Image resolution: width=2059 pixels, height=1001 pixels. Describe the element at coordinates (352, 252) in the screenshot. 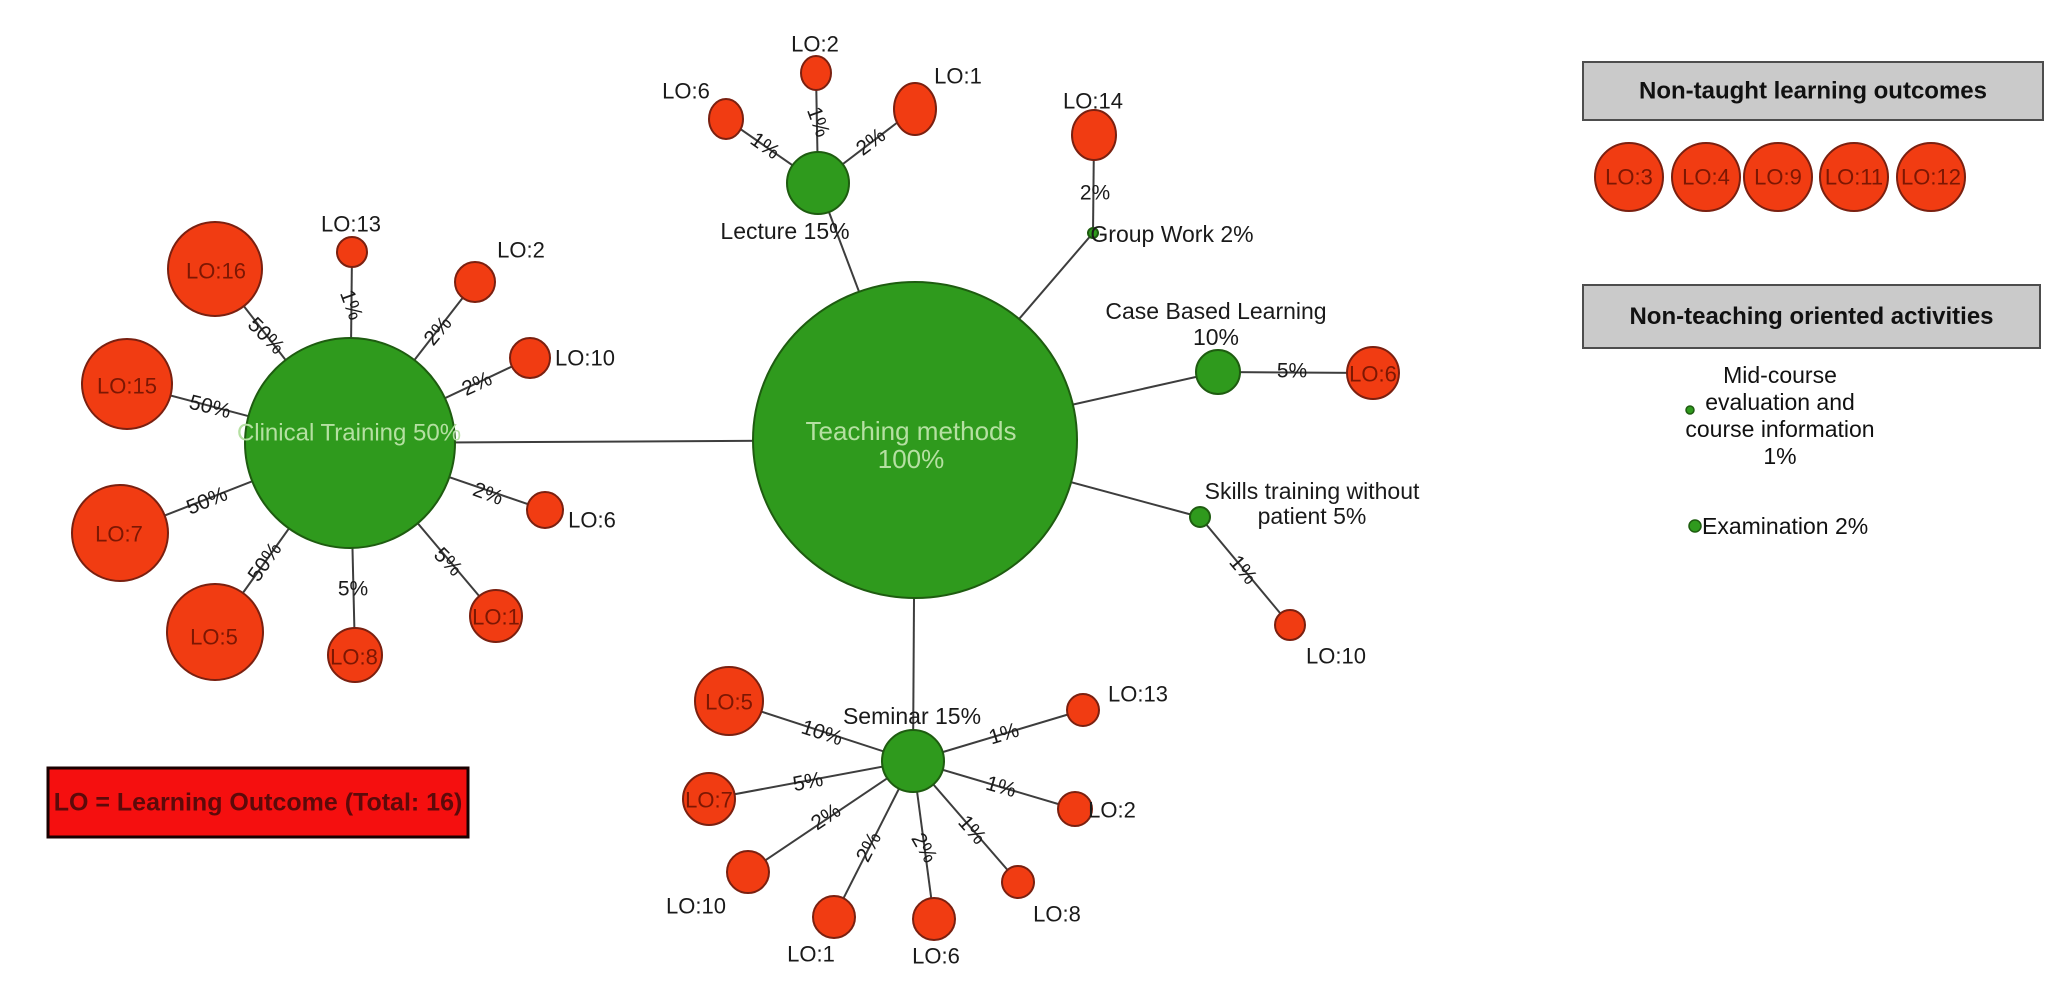

I see `node-c_lo13` at that location.